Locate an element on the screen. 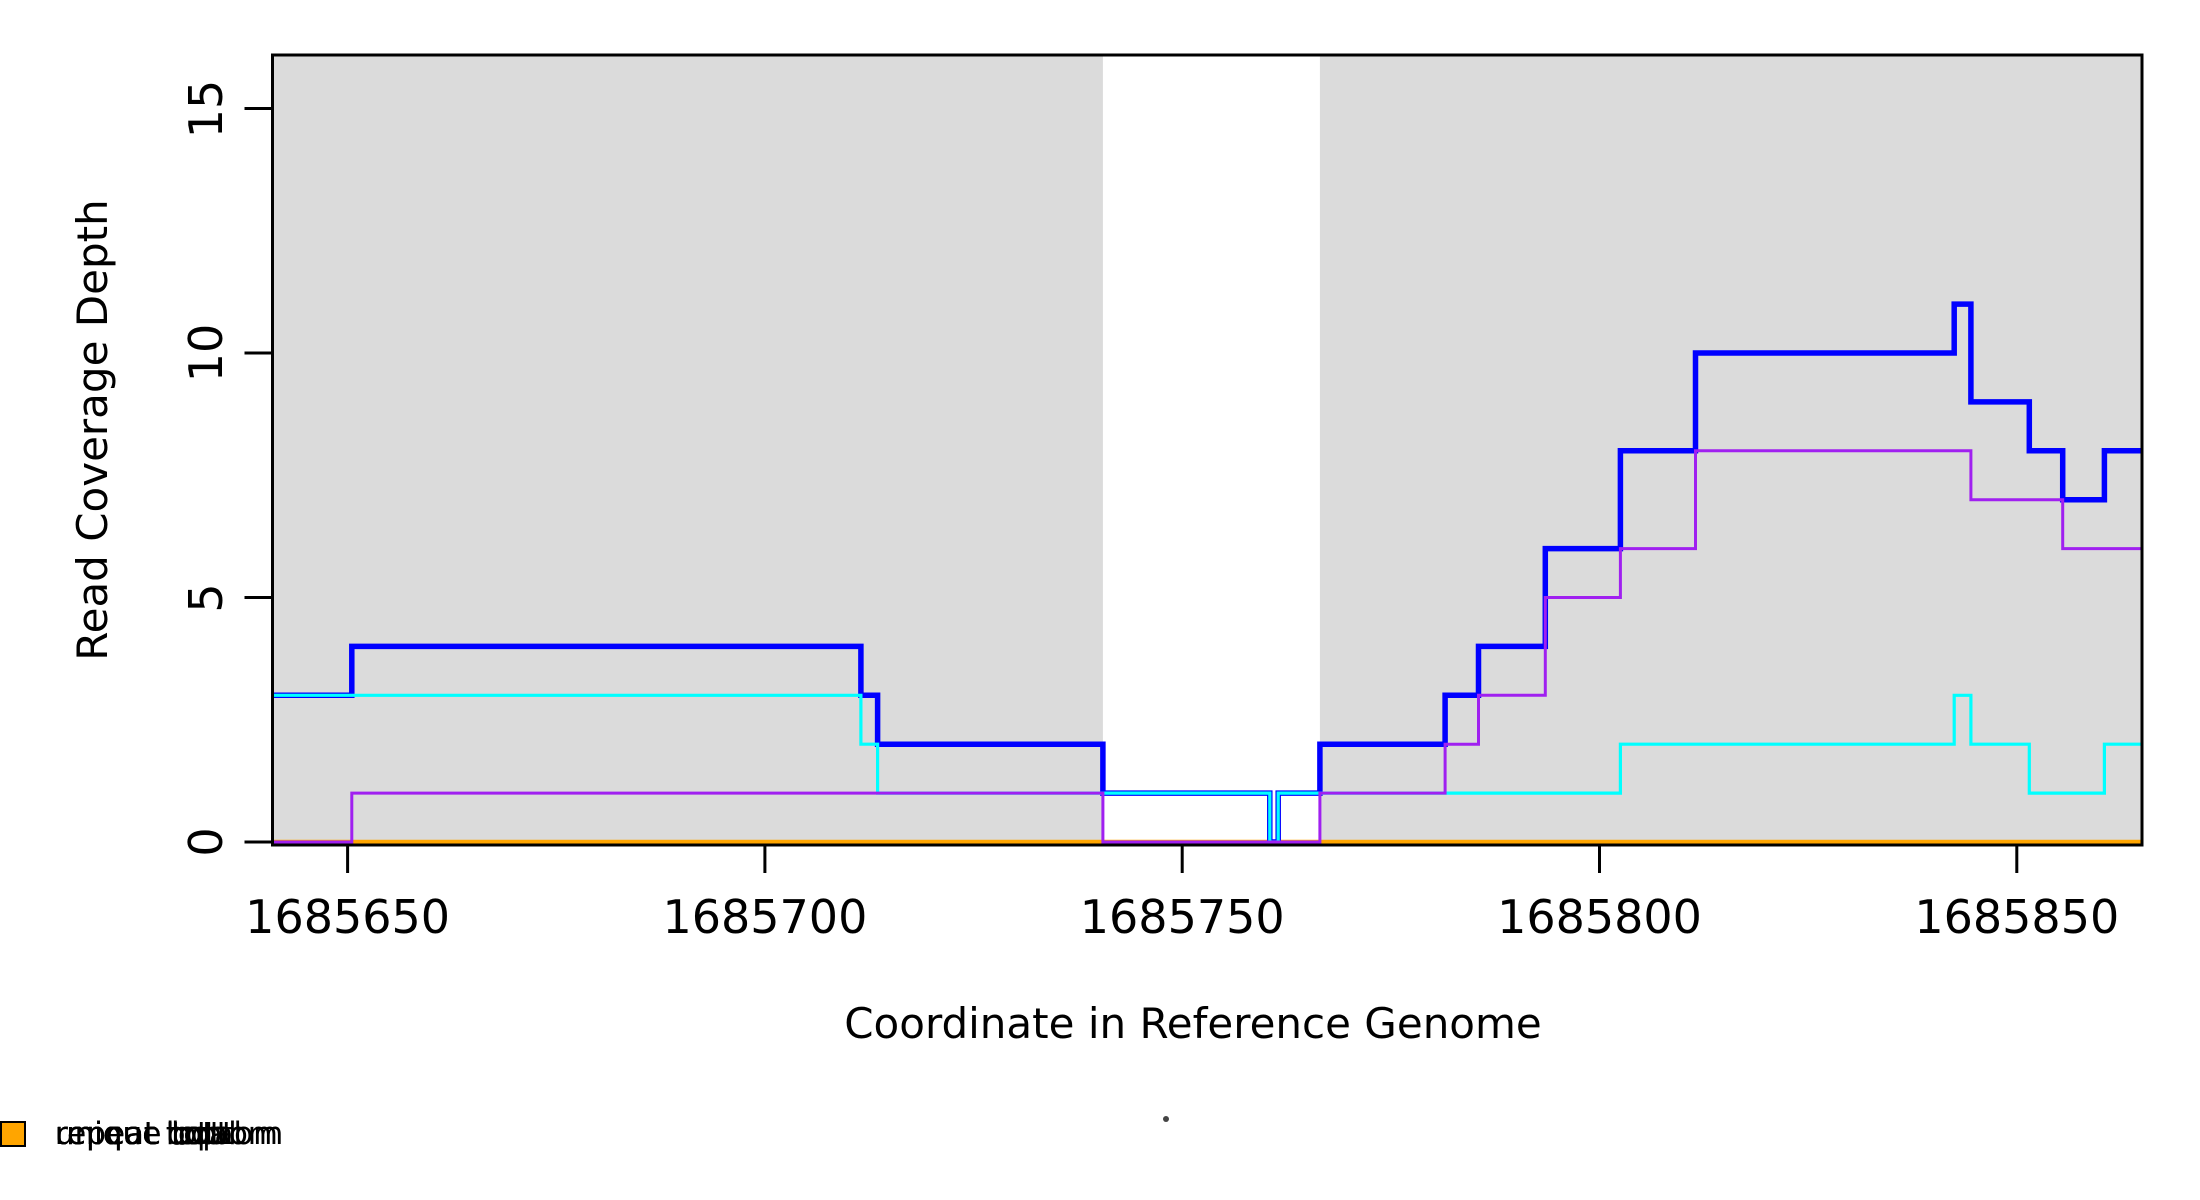 This screenshot has height=1200, width=2200. y-tick-label: 10 is located at coordinates (206, 353).